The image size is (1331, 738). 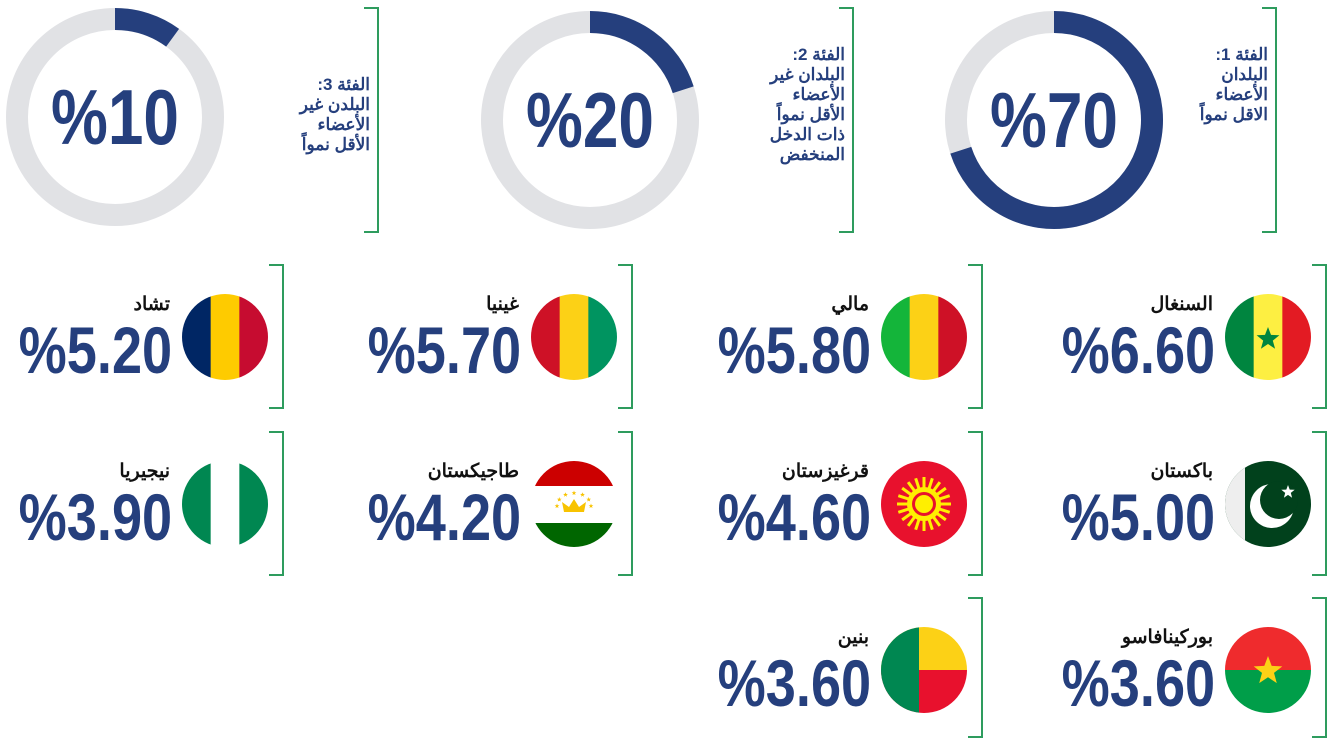 I want to click on group-title: الفئة 2:, so click(x=818, y=54).